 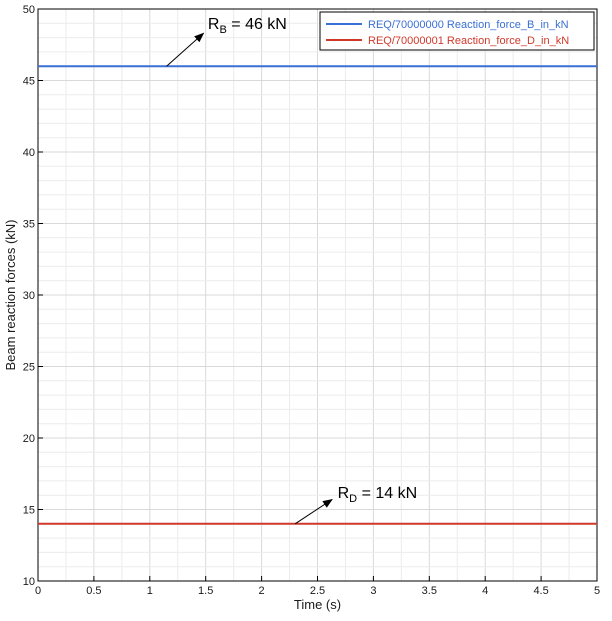 What do you see at coordinates (262, 591) in the screenshot?
I see `x-tick-label: 2` at bounding box center [262, 591].